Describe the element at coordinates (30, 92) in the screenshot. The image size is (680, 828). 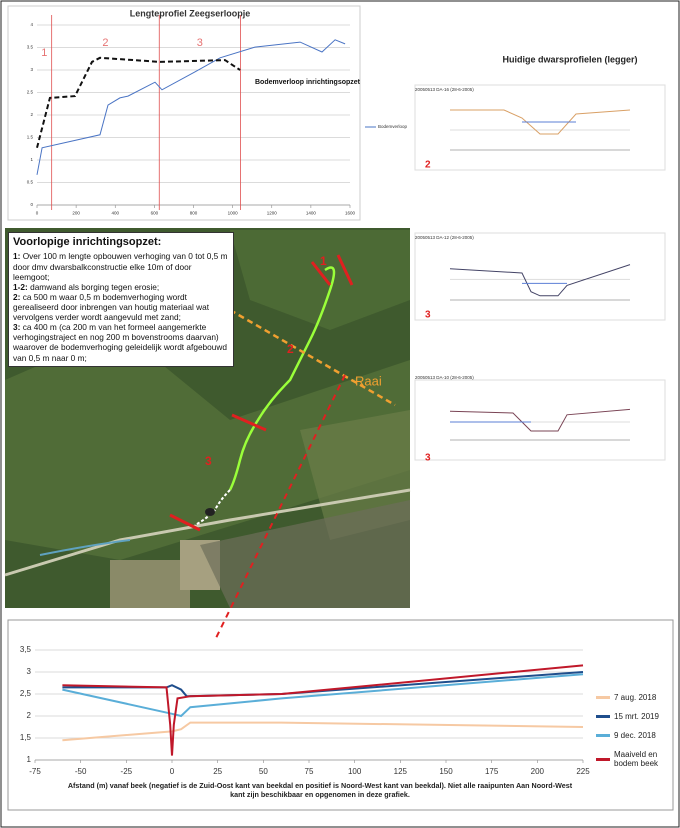
I see `y-tick-label: 2.5` at that location.